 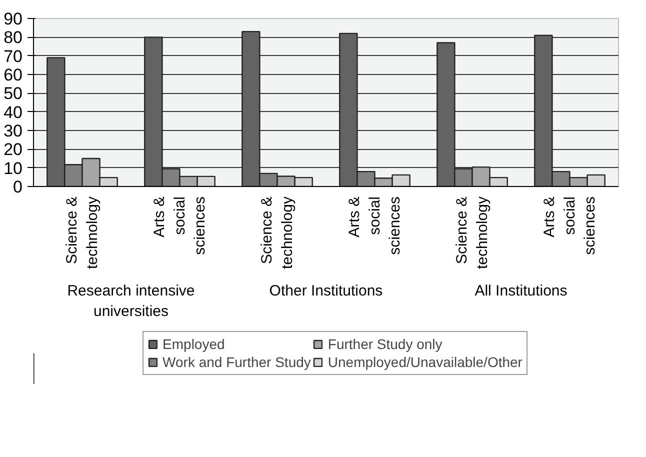 I want to click on text: Other Institutions, so click(x=326, y=291).